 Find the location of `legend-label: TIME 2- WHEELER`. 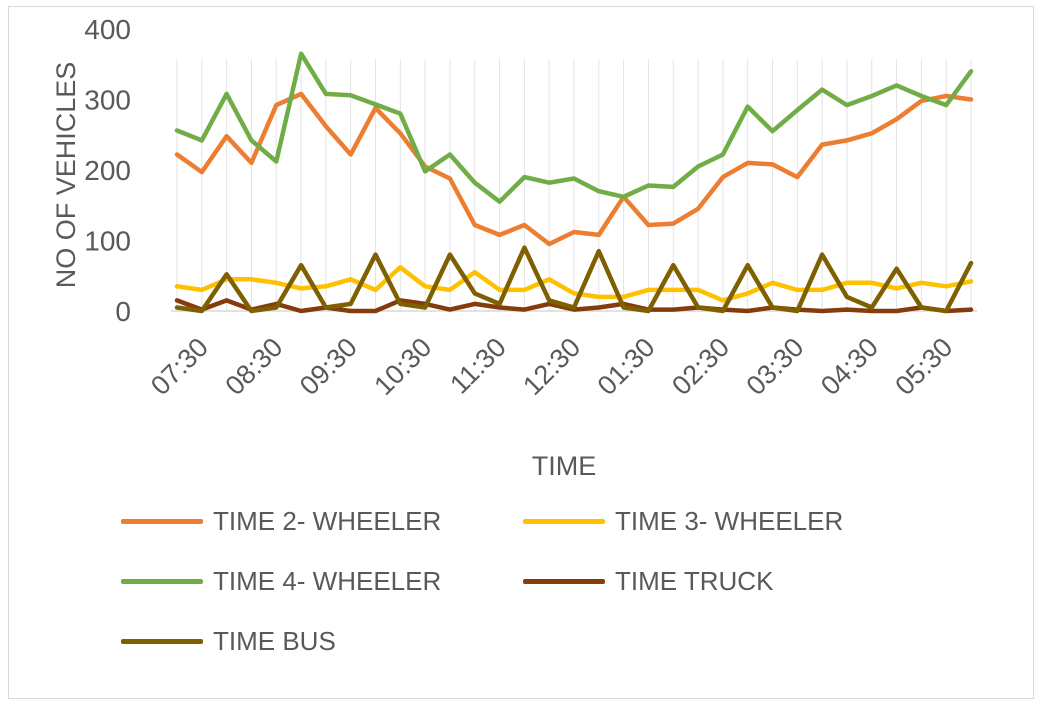

legend-label: TIME 2- WHEELER is located at coordinates (327, 521).